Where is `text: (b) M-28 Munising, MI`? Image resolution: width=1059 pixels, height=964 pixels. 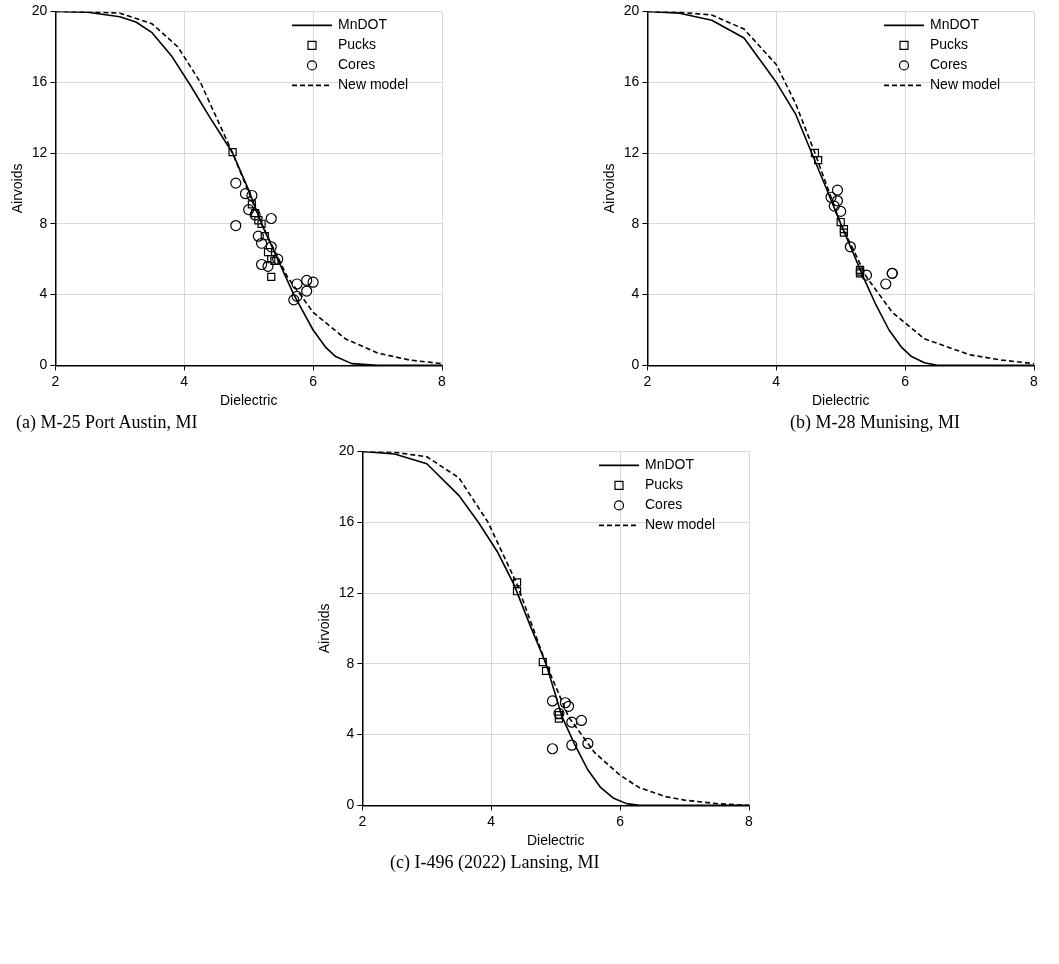 text: (b) M-28 Munising, MI is located at coordinates (875, 422).